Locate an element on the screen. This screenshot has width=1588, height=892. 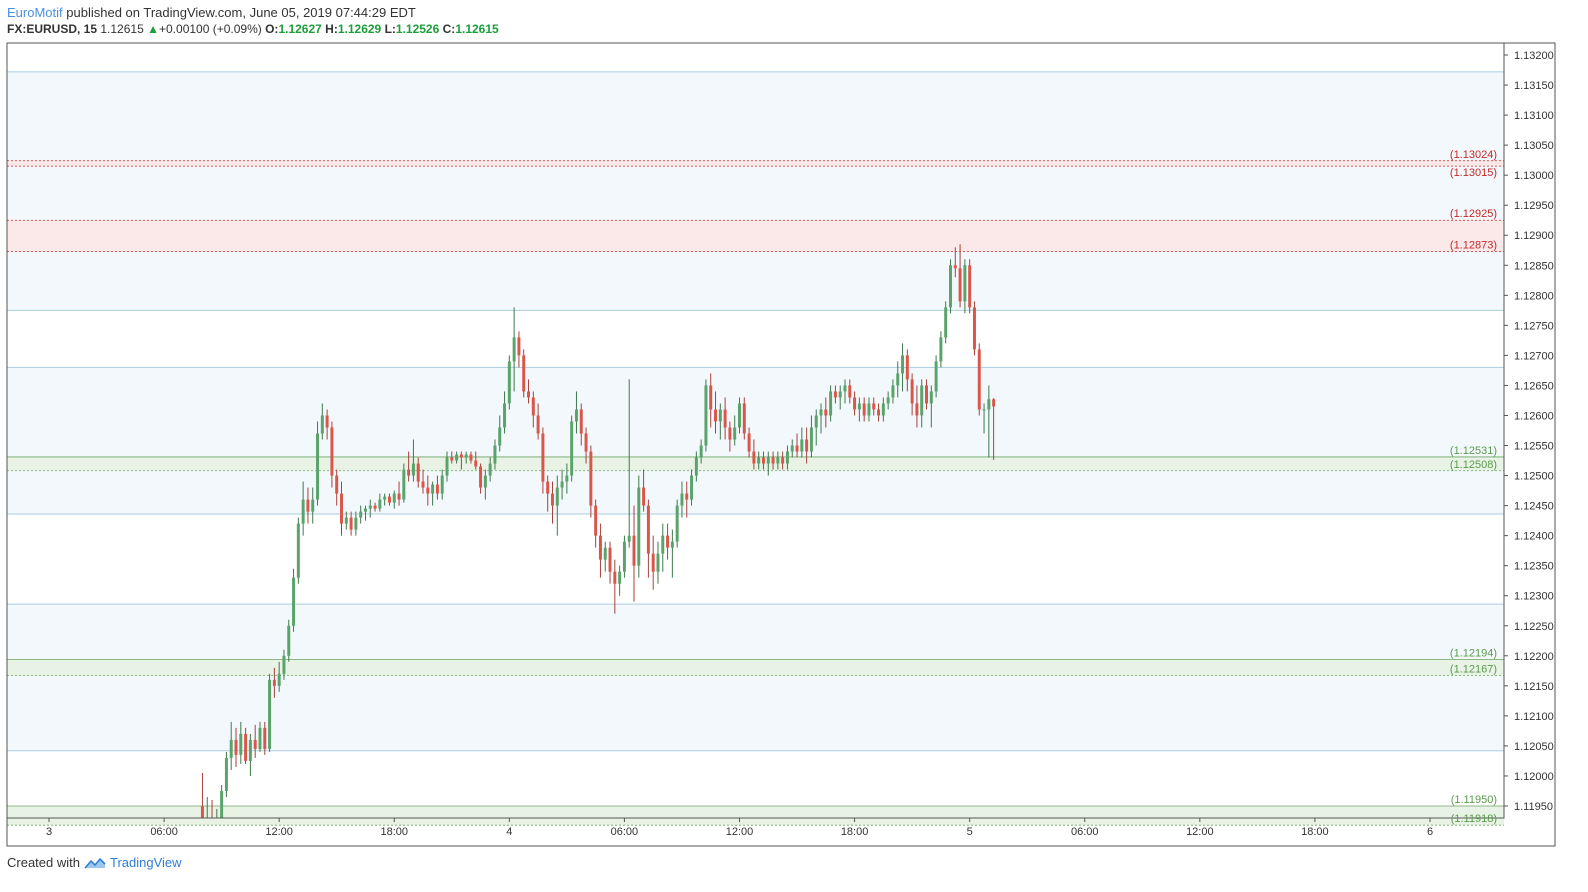
y-tick-label: 1.13050 is located at coordinates (1534, 146).